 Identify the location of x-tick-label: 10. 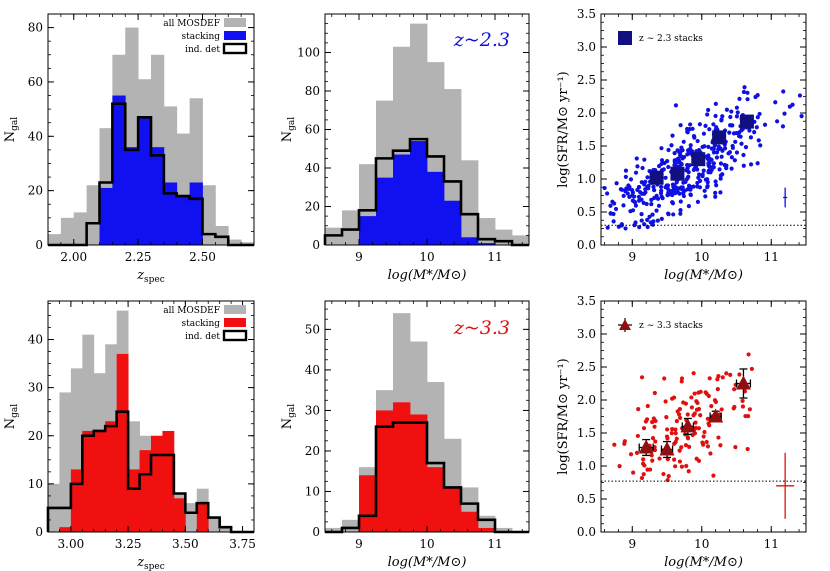
(701, 257).